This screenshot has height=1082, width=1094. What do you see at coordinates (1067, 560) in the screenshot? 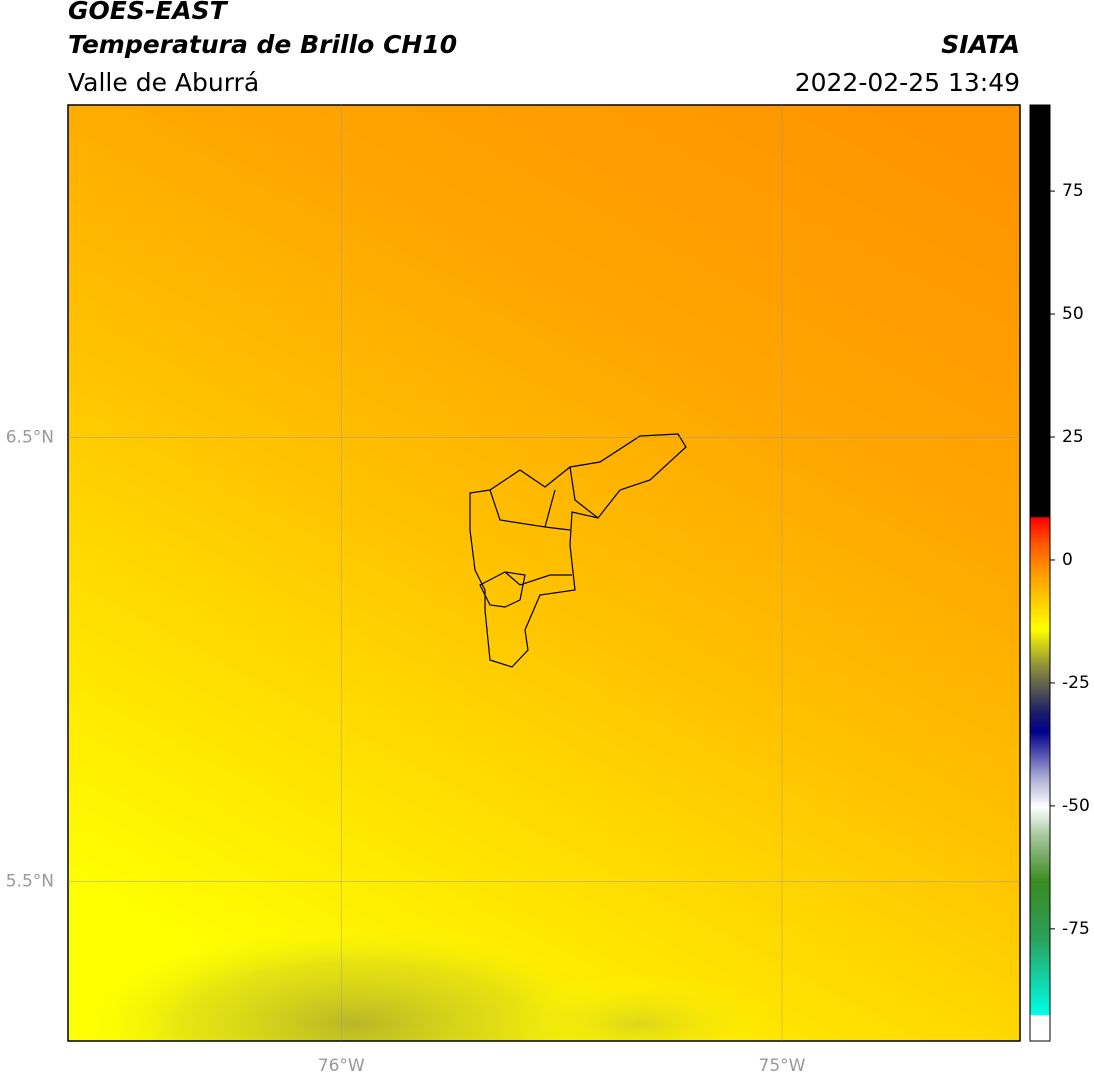
I see `colorbar-tick-label: 0` at bounding box center [1067, 560].